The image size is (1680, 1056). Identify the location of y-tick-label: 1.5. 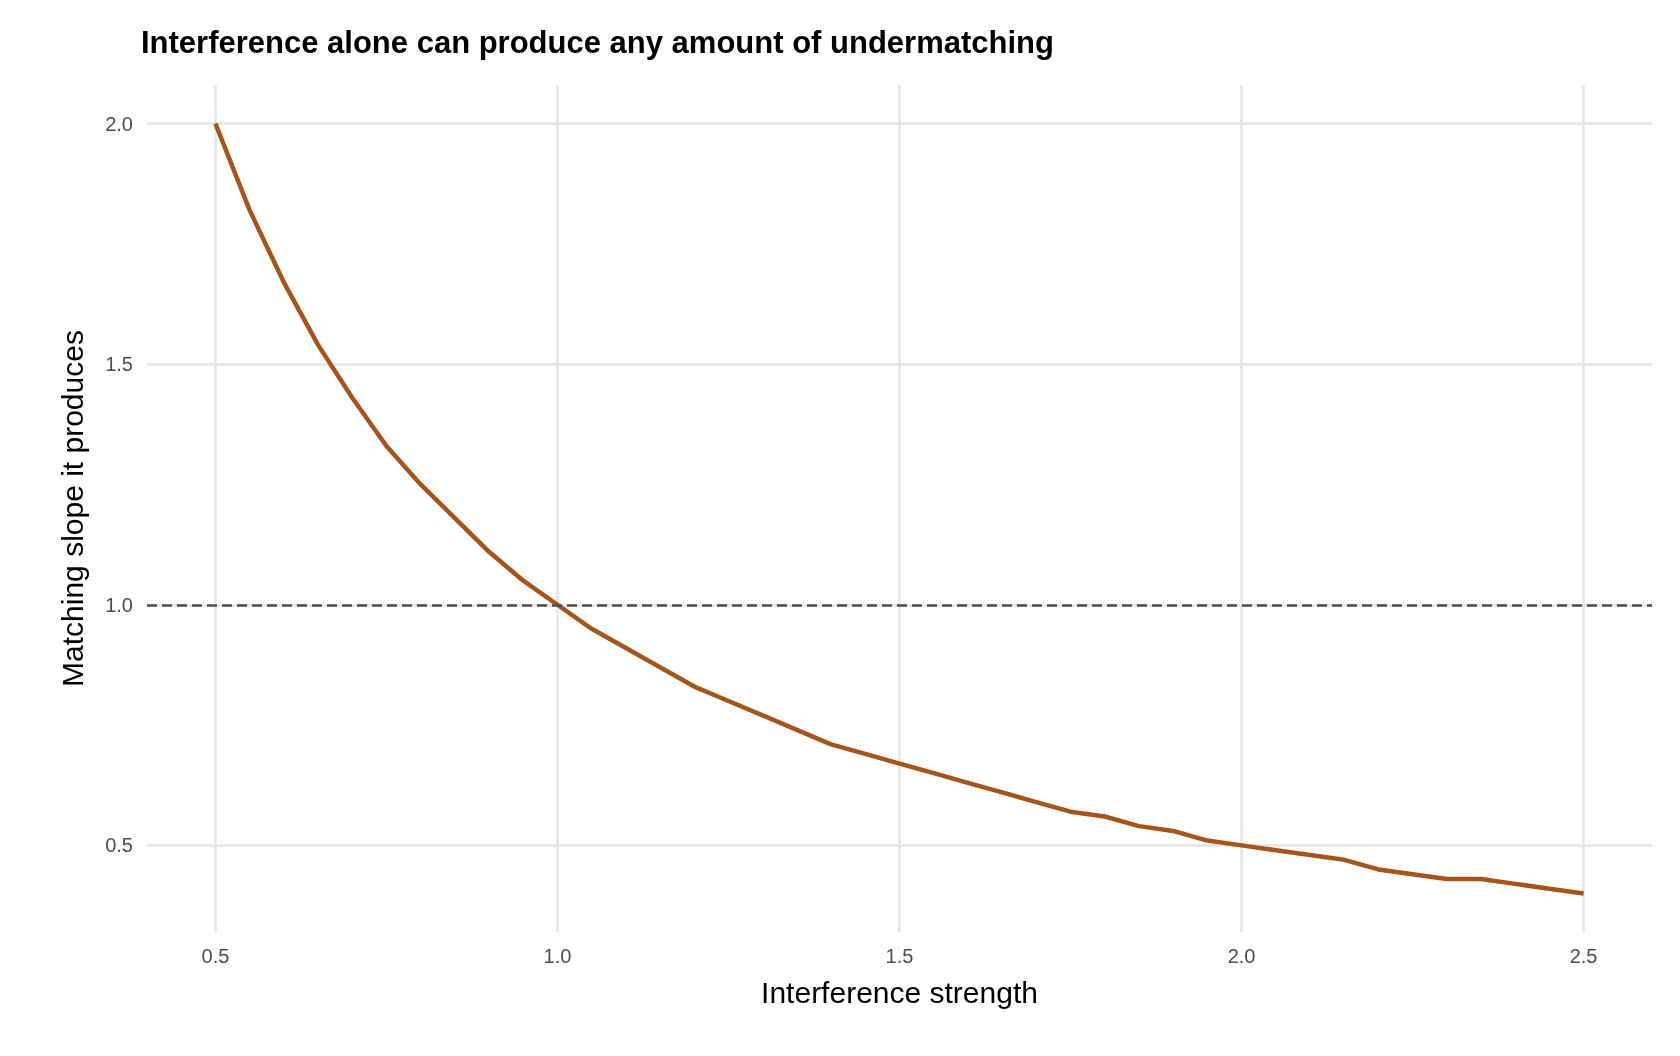
(119, 364).